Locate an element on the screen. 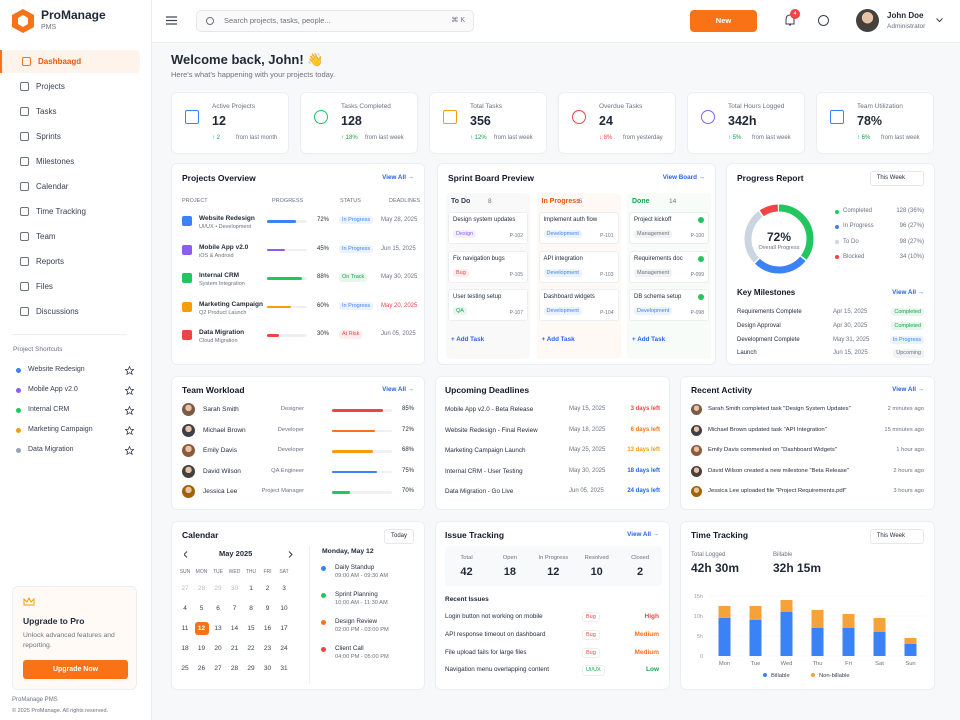 The height and width of the screenshot is (720, 960). nav-item: Calendar is located at coordinates (70, 186).